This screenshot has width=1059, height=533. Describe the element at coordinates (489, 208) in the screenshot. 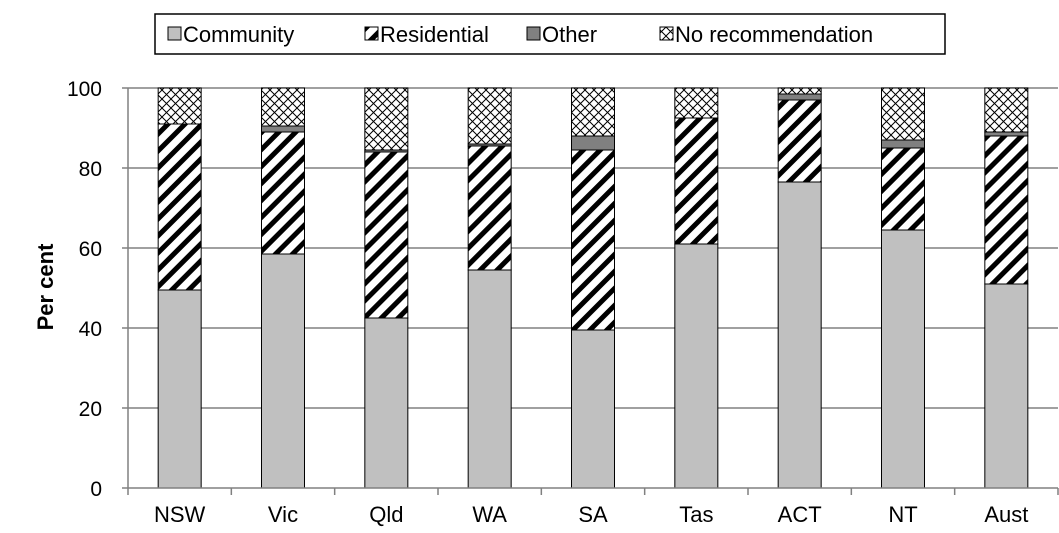

I see `bar-segment-residential-wa` at that location.